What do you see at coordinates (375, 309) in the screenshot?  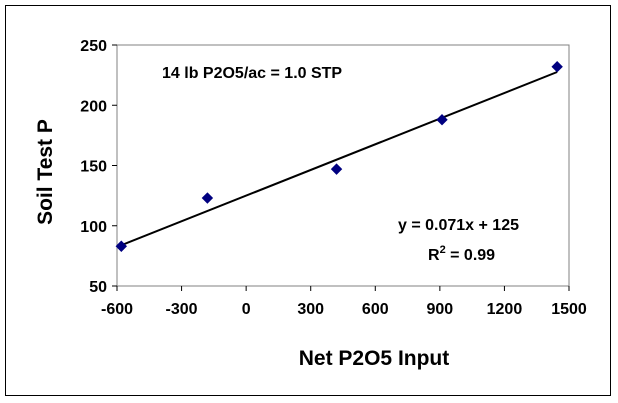 I see `x-tick-label: 600` at bounding box center [375, 309].